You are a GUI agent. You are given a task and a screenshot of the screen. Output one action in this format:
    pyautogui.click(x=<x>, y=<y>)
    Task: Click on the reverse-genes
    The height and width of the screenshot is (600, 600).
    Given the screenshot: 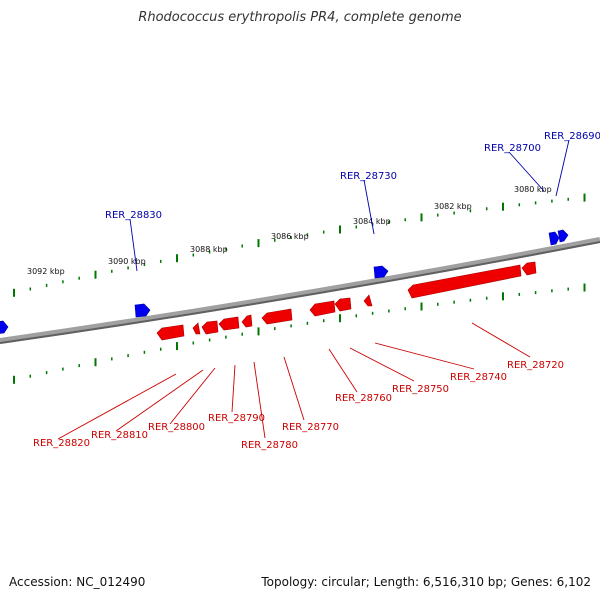 What is the action you would take?
    pyautogui.click(x=346, y=301)
    